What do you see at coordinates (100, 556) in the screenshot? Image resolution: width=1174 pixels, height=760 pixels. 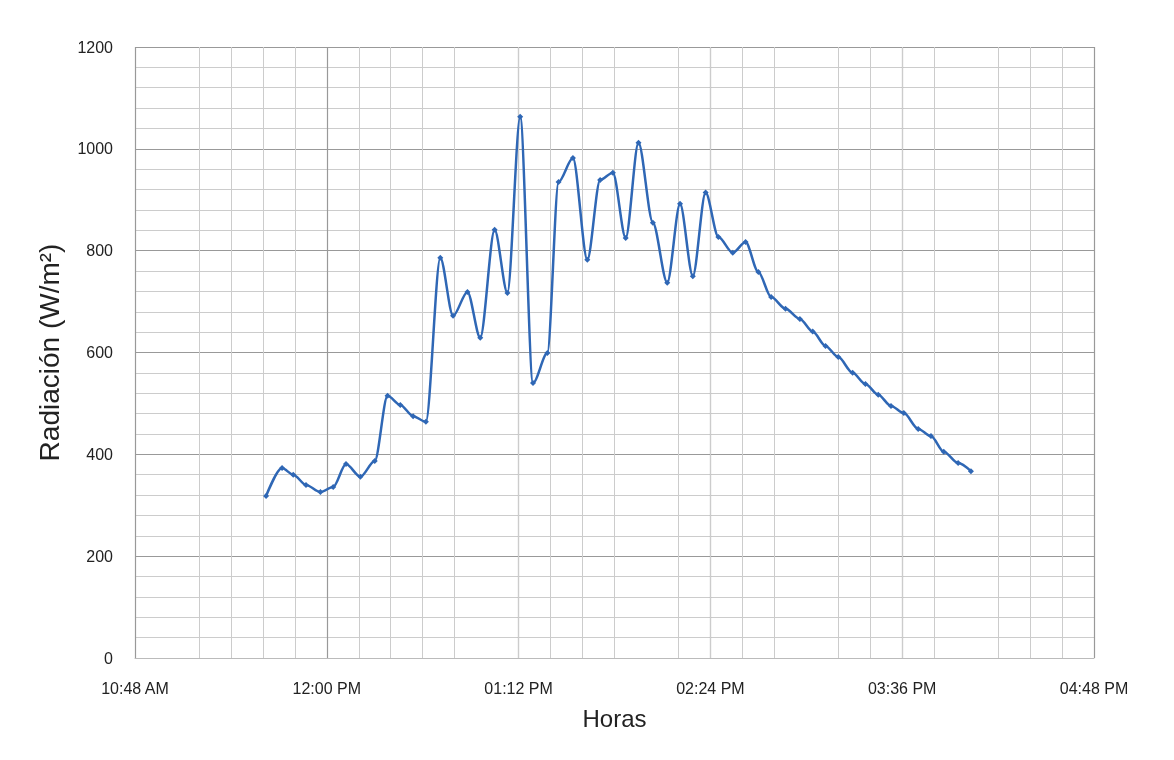 I see `y-tick-label: 200` at bounding box center [100, 556].